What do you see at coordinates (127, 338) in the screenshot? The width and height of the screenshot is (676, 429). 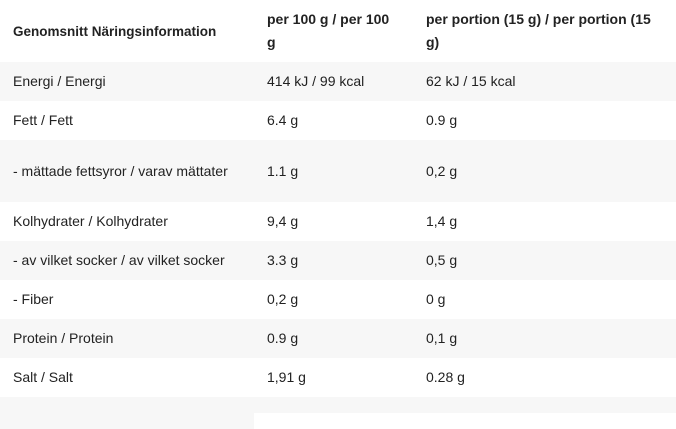 I see `nutrient-name: Protein / Protein` at bounding box center [127, 338].